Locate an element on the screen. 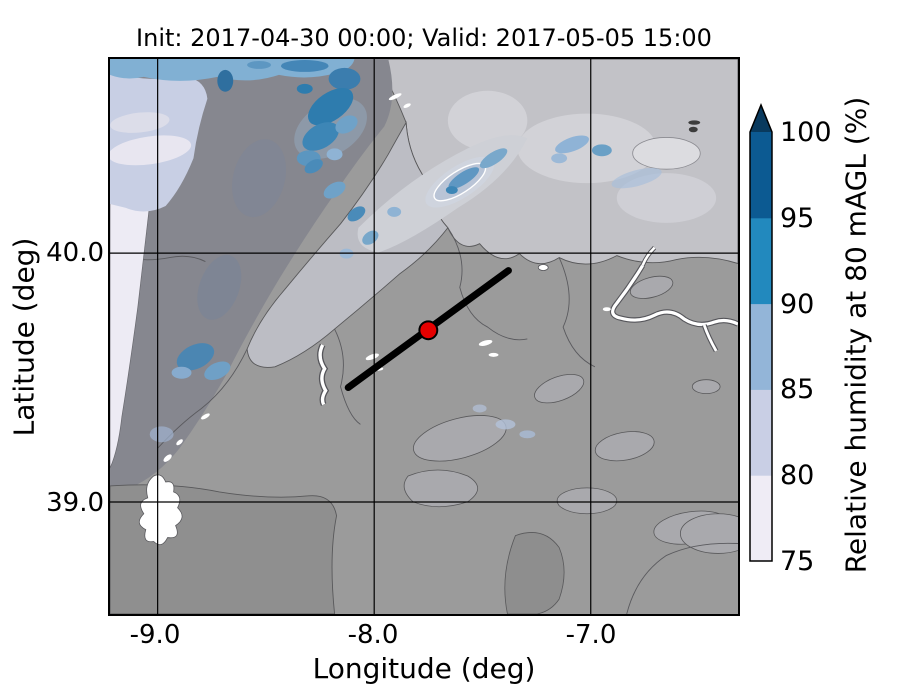 The width and height of the screenshot is (900, 700). y-tick-label: 40.0 is located at coordinates (75, 253).